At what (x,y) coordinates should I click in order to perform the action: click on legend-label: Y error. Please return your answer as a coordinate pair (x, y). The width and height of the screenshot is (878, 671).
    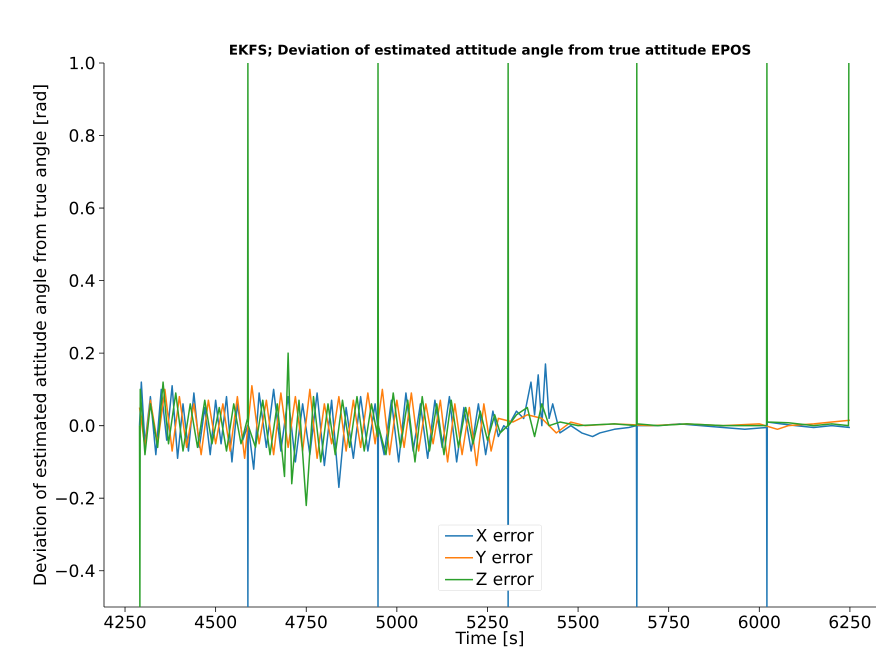
    Looking at the image, I should click on (504, 557).